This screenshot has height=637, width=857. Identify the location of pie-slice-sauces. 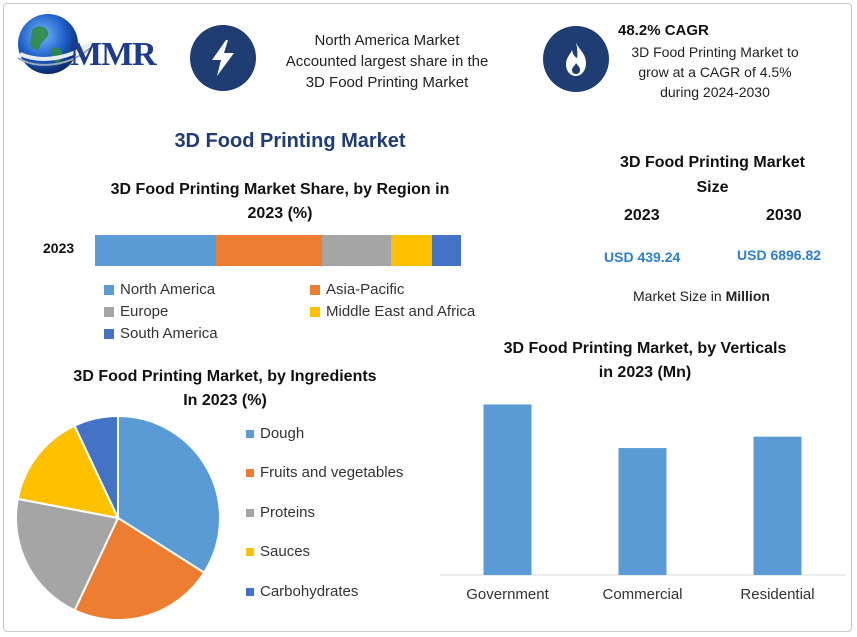
(68, 472).